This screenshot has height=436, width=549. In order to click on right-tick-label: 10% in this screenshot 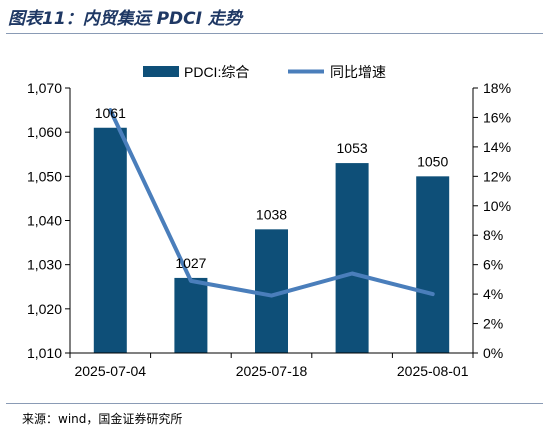, I will do `click(497, 206)`.